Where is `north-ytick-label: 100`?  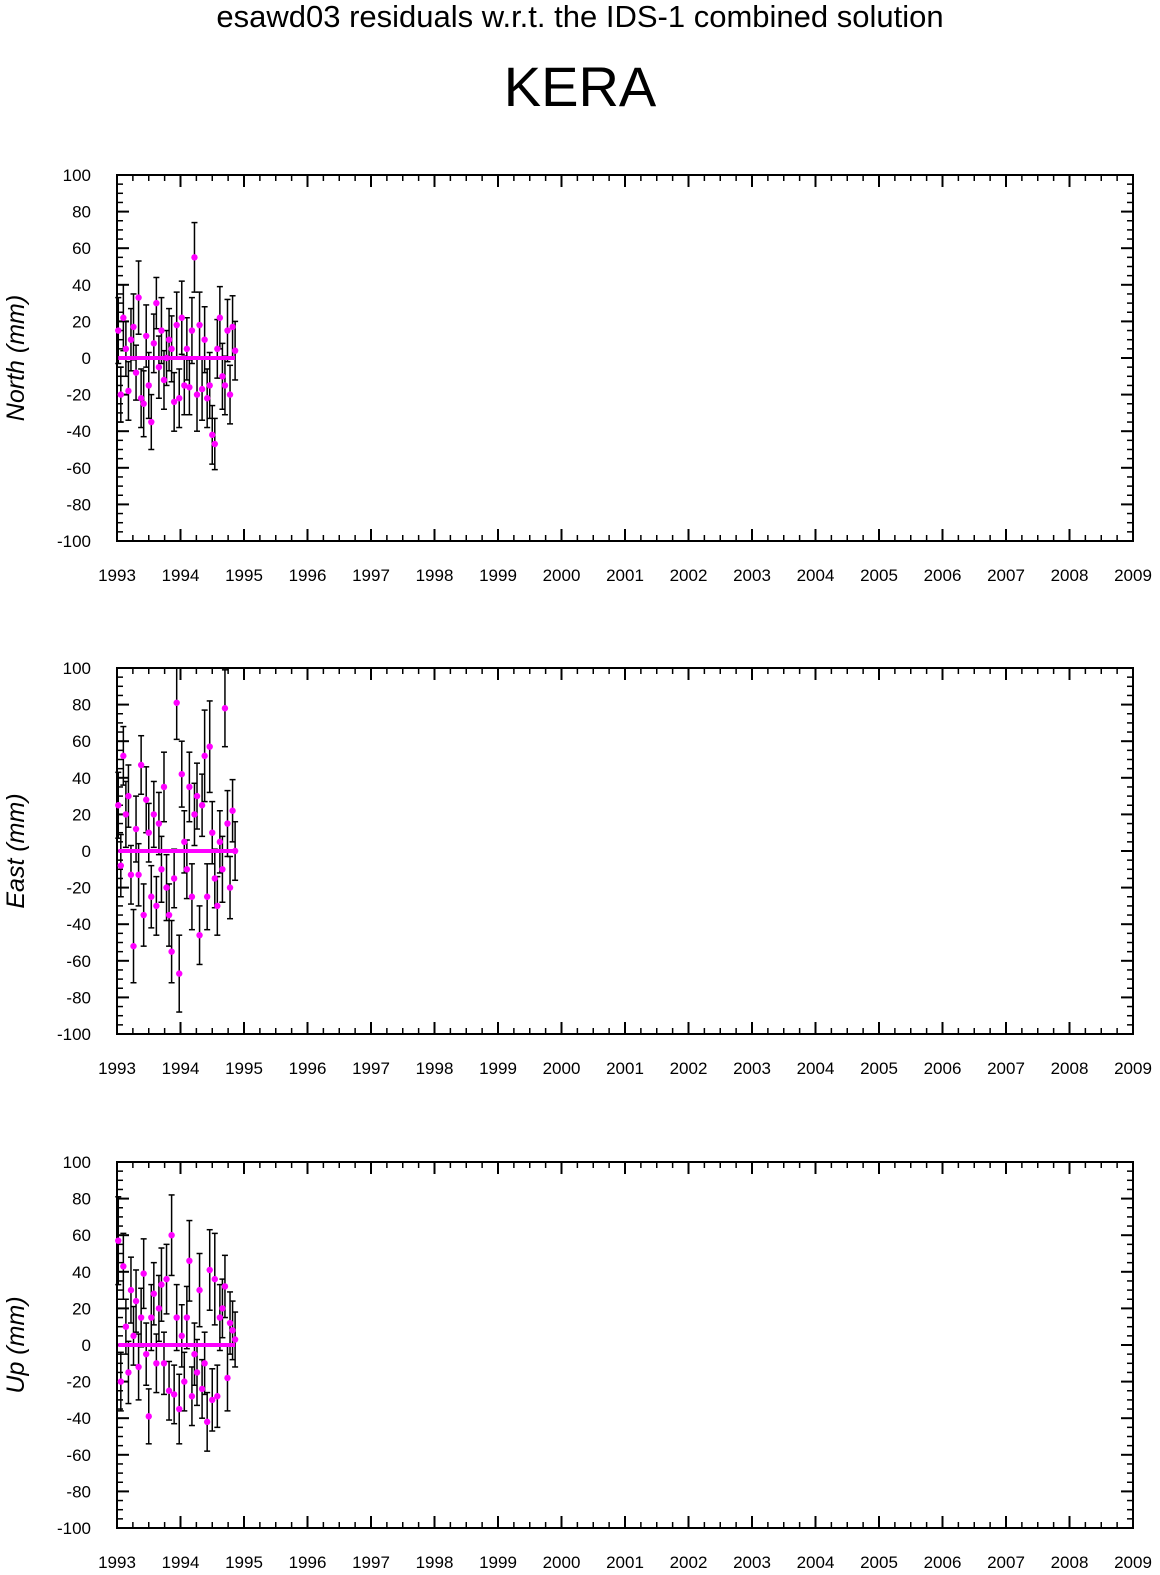
north-ytick-label: 100 is located at coordinates (77, 175).